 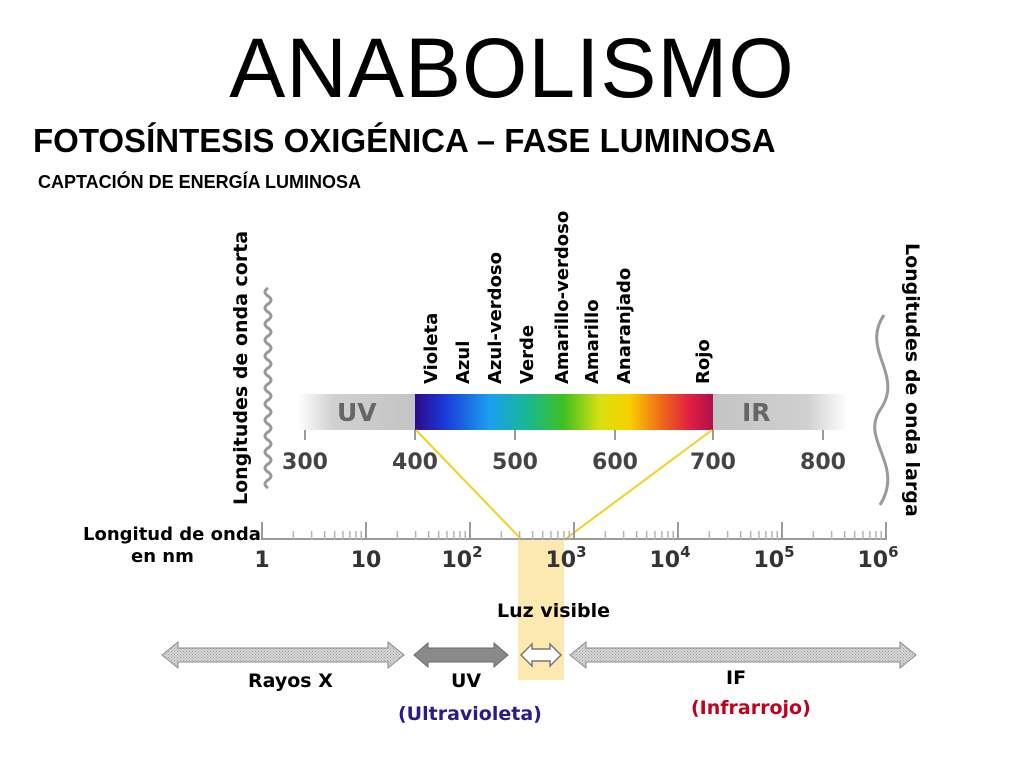 I want to click on ir-region-sublabel: (Infrarrojo), so click(x=751, y=708).